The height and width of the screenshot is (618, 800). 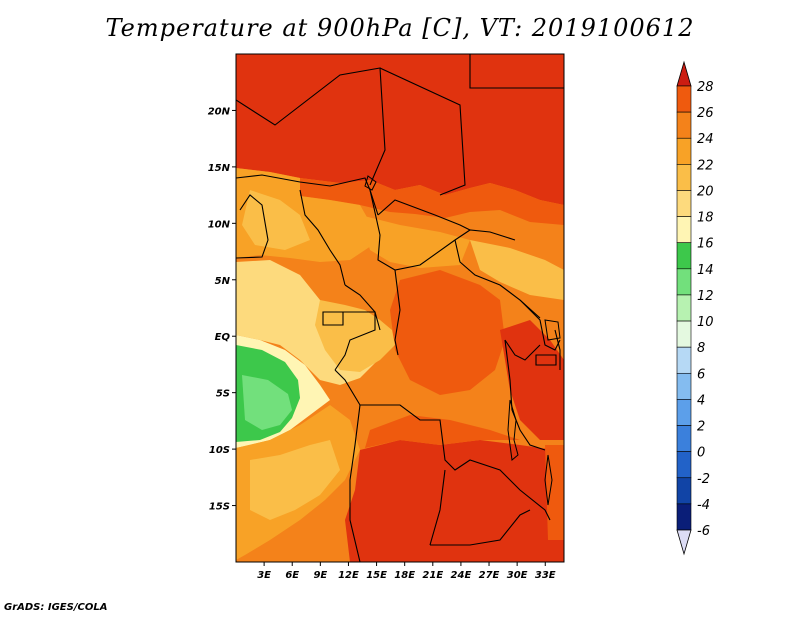 What do you see at coordinates (56, 607) in the screenshot?
I see `footer-credit: GrADS: IGES/COLA` at bounding box center [56, 607].